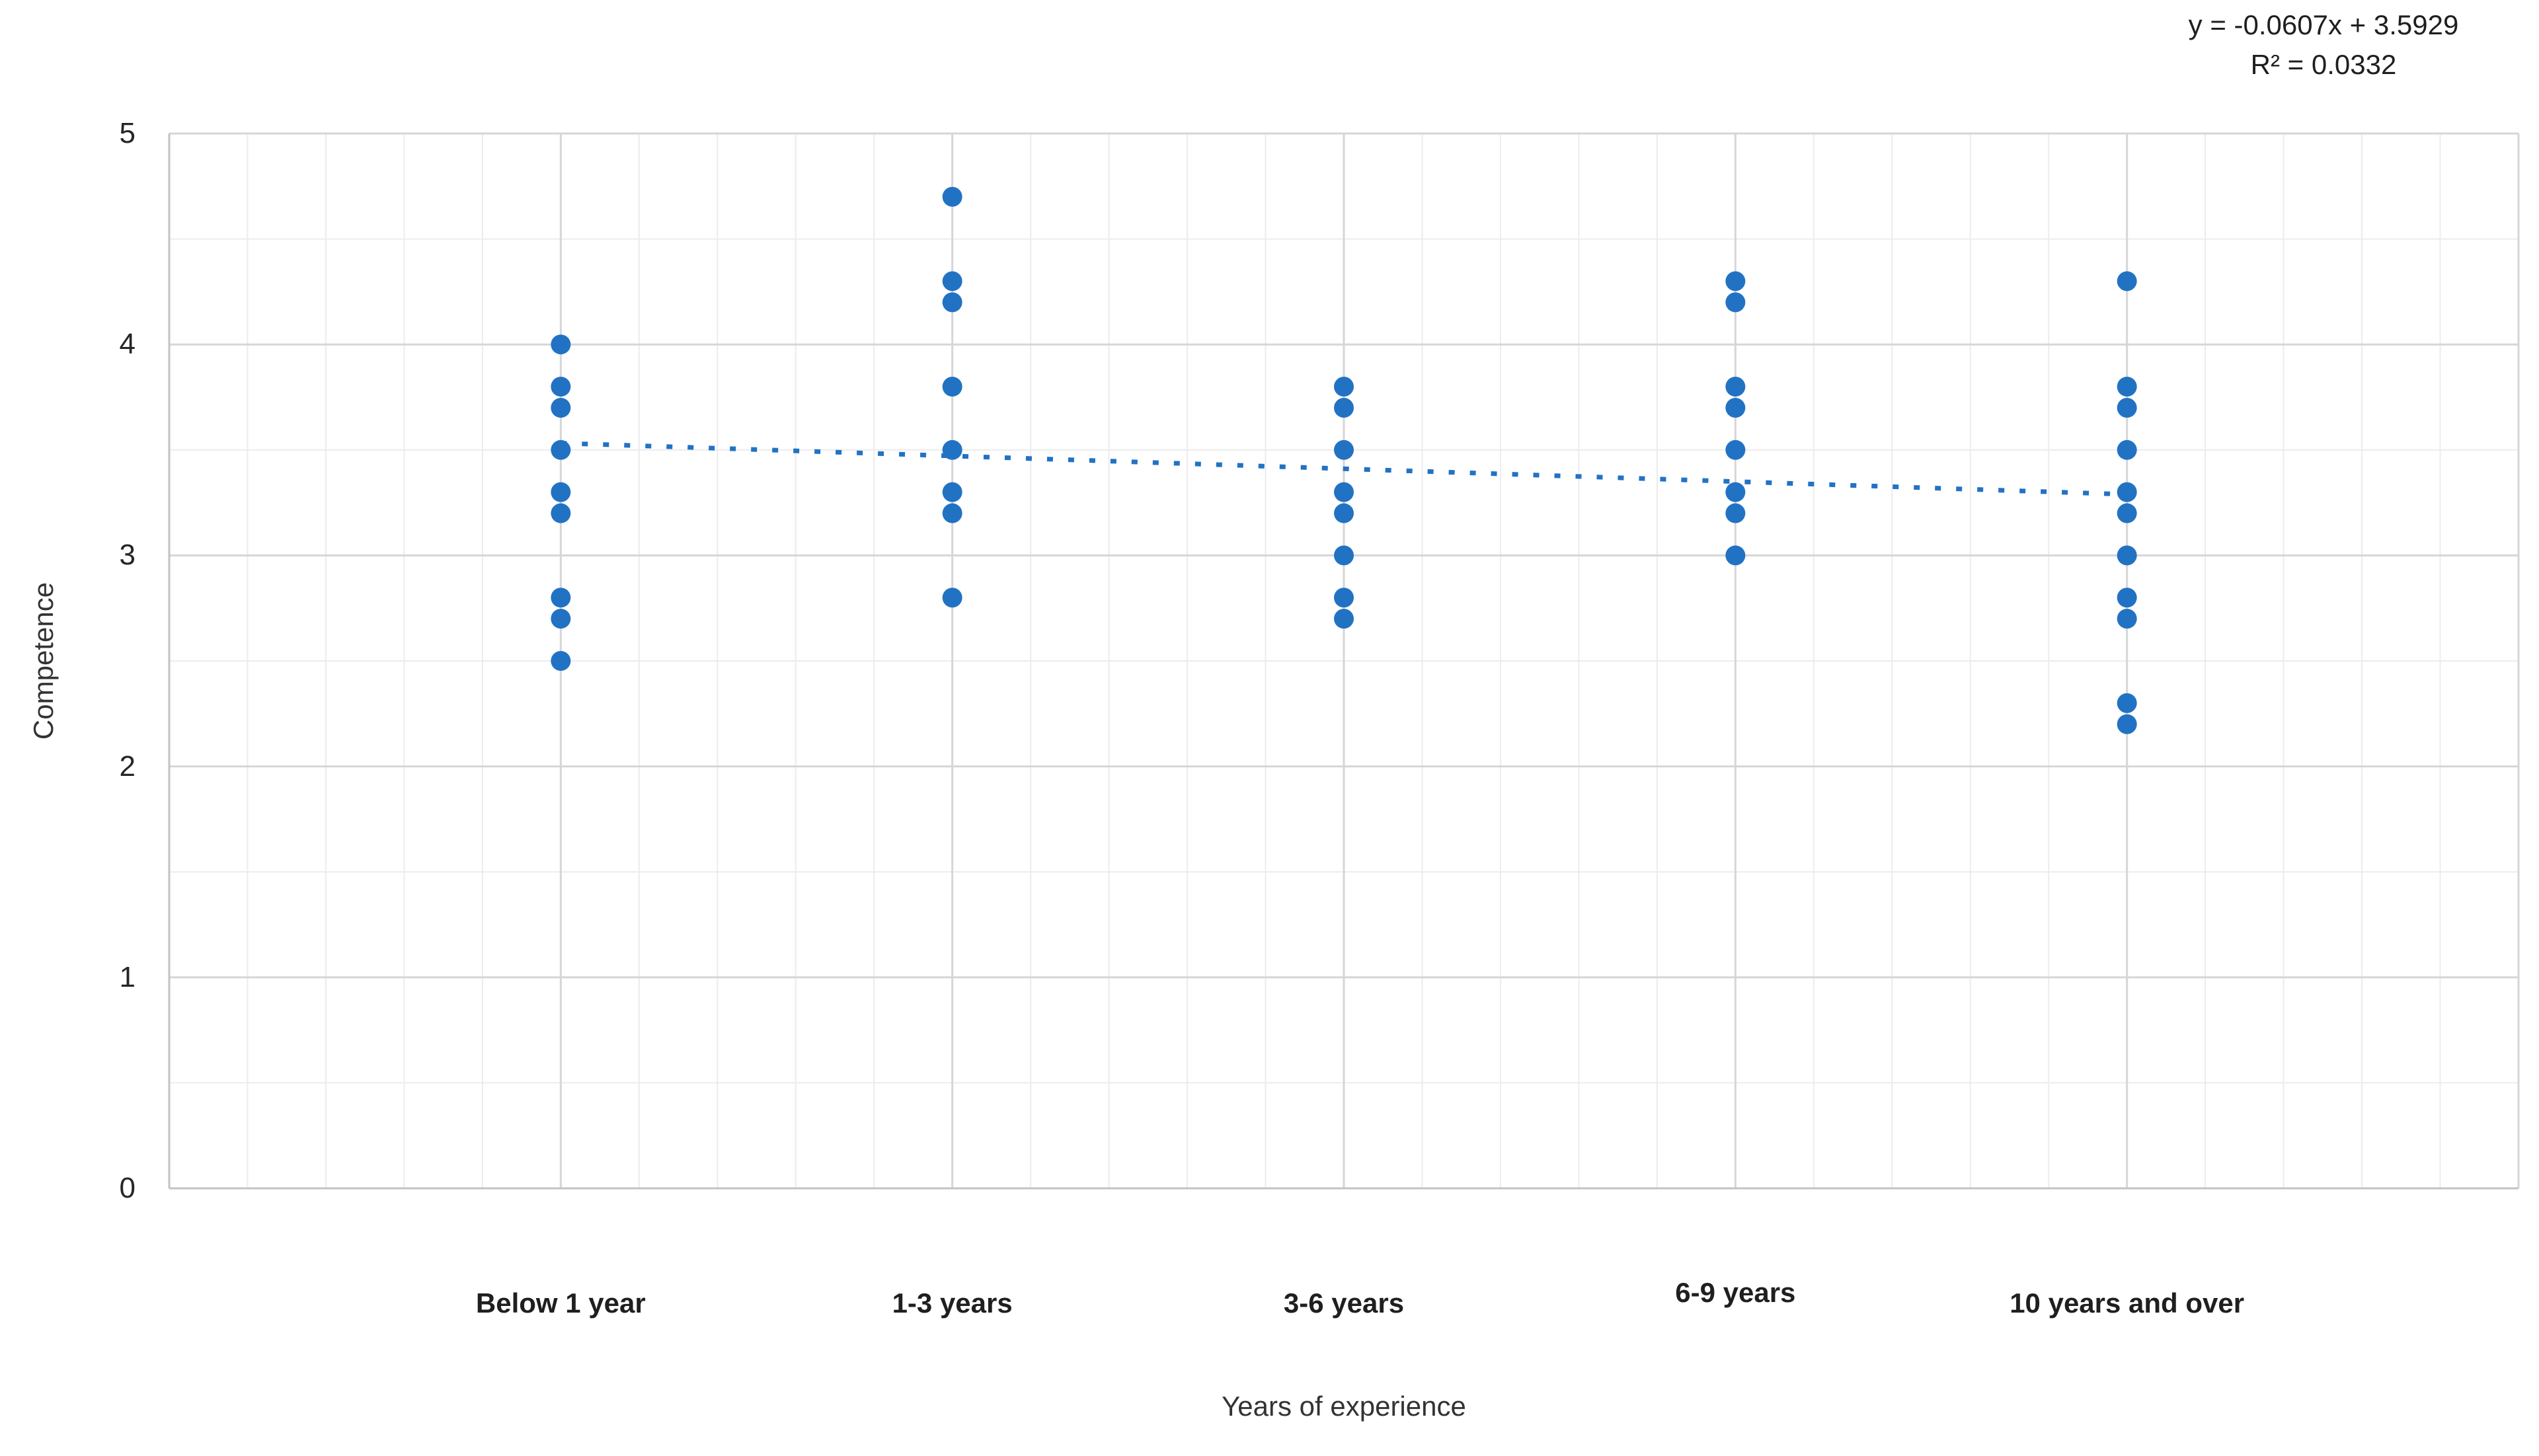 The image size is (2539, 1456). What do you see at coordinates (127, 1188) in the screenshot?
I see `y-tick-label: 0` at bounding box center [127, 1188].